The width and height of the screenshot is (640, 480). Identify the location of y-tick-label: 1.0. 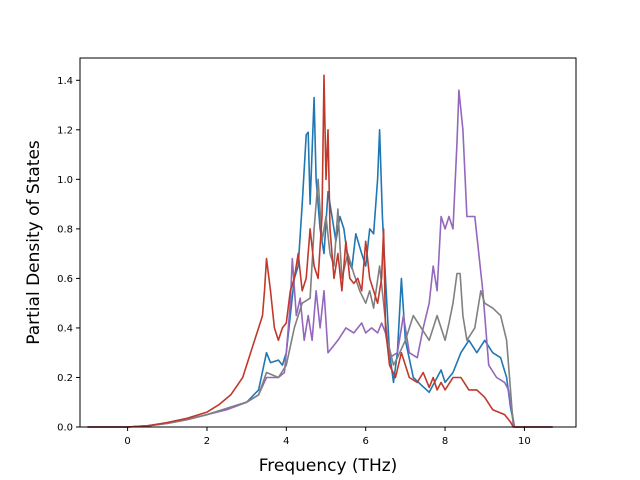
(65, 180).